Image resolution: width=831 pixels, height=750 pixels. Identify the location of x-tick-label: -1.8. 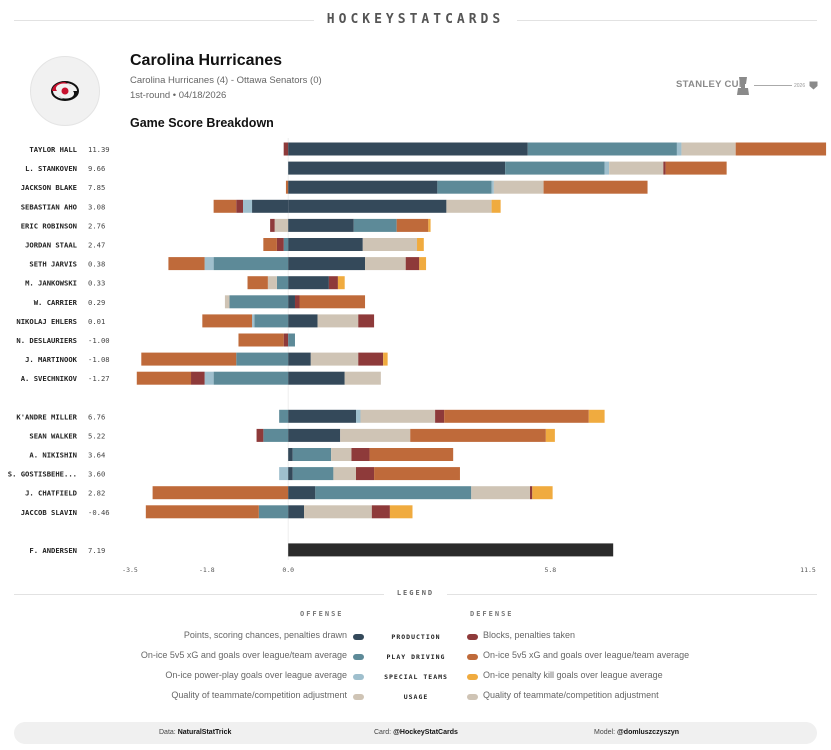
(207, 570).